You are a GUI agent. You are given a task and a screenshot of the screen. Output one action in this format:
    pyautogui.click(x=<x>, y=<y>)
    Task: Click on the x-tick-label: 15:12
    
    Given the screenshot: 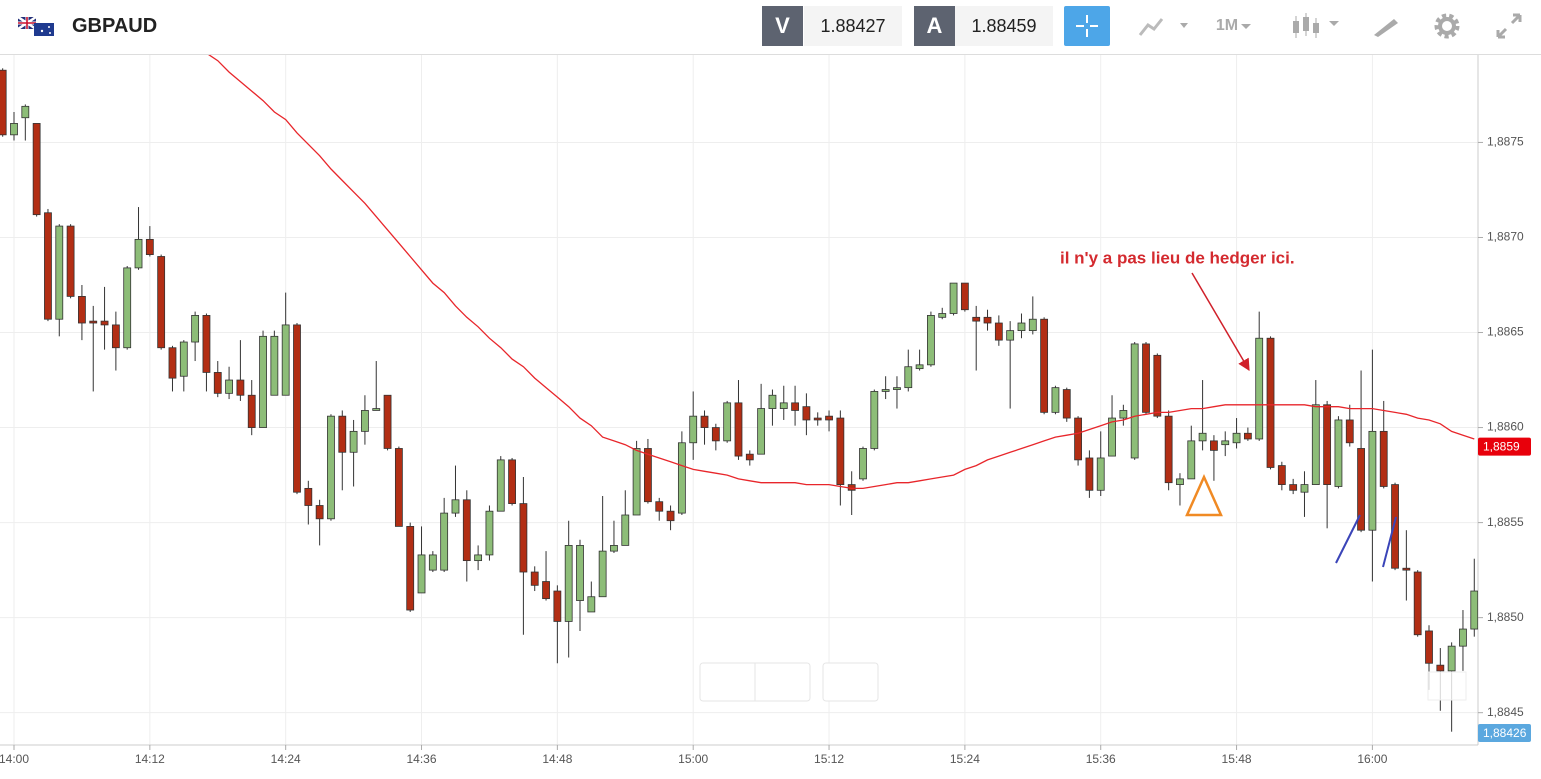 What is the action you would take?
    pyautogui.click(x=829, y=759)
    